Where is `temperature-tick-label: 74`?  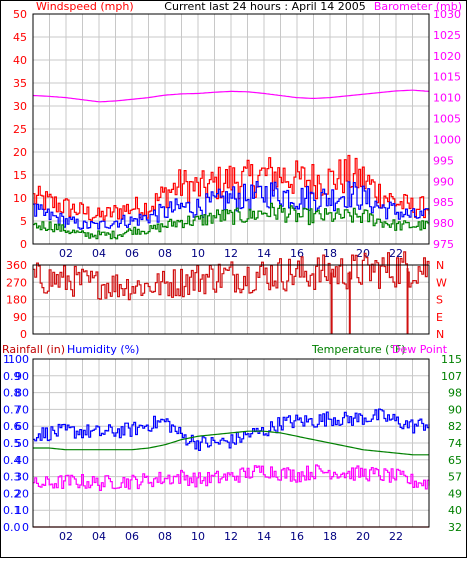 temperature-tick-label: 74 is located at coordinates (455, 443).